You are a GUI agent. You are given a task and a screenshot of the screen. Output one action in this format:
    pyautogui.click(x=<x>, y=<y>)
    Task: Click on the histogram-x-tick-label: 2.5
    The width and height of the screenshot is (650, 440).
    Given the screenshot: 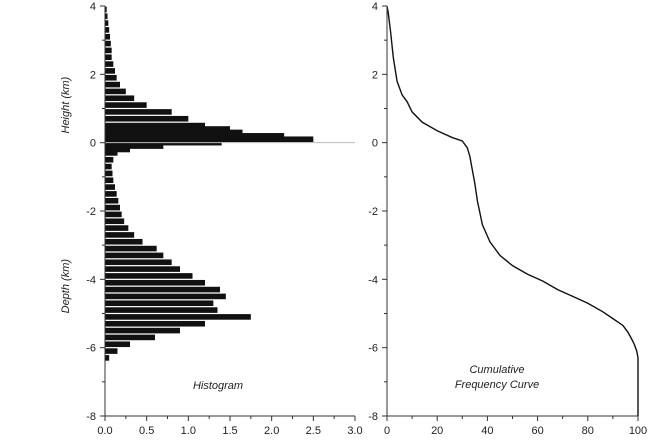 What is the action you would take?
    pyautogui.click(x=313, y=431)
    